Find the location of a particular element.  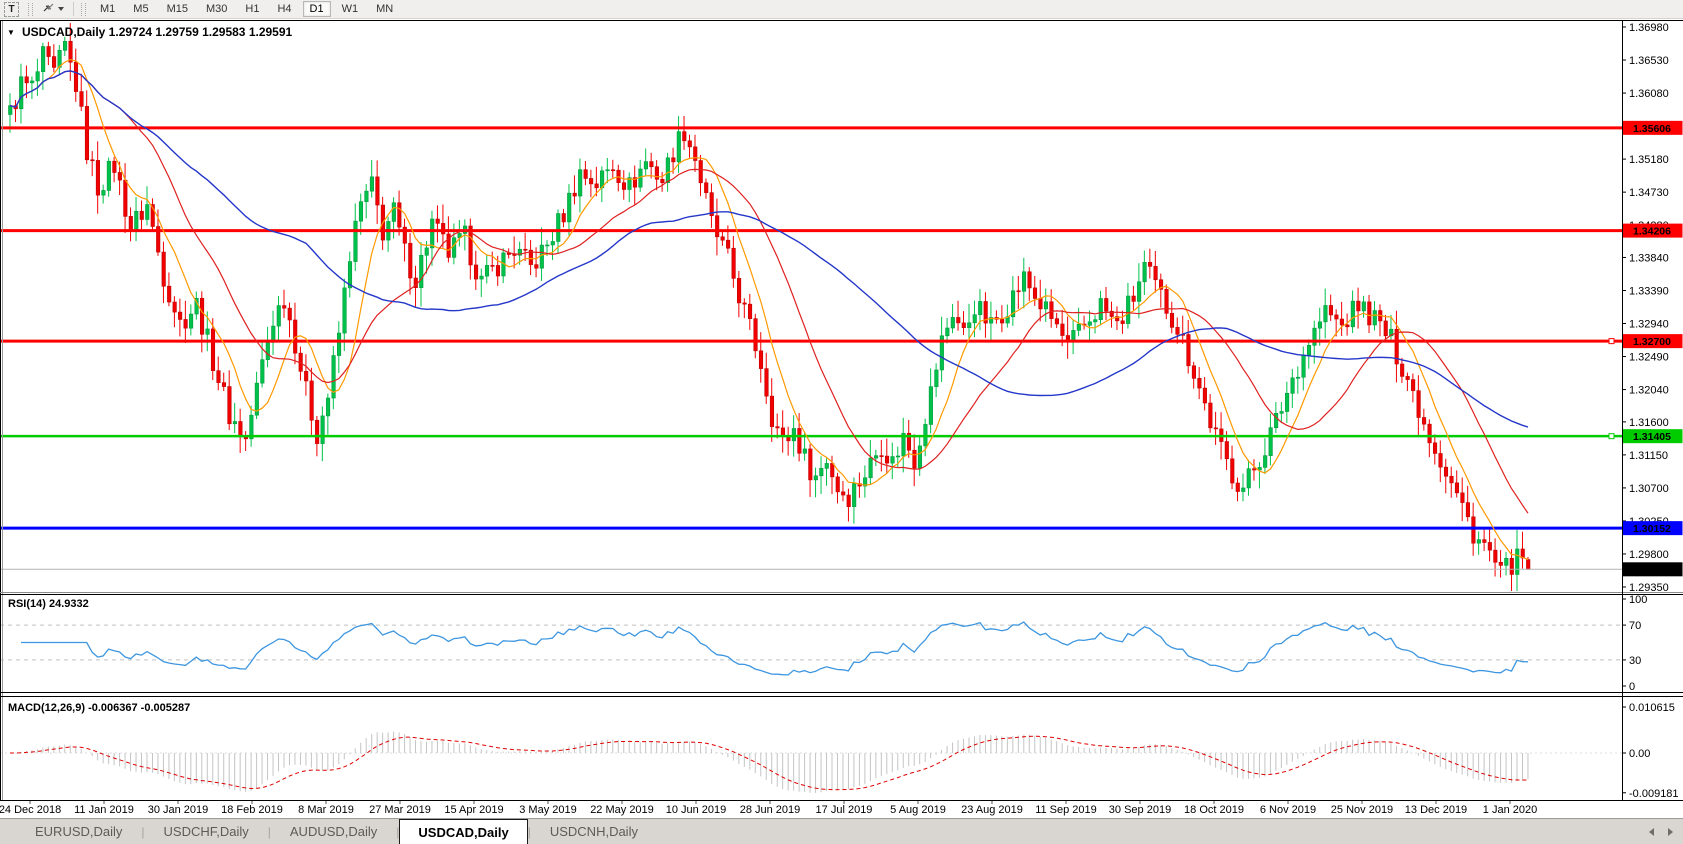

date-tick-label: 18 Feb 2019 is located at coordinates (252, 810).